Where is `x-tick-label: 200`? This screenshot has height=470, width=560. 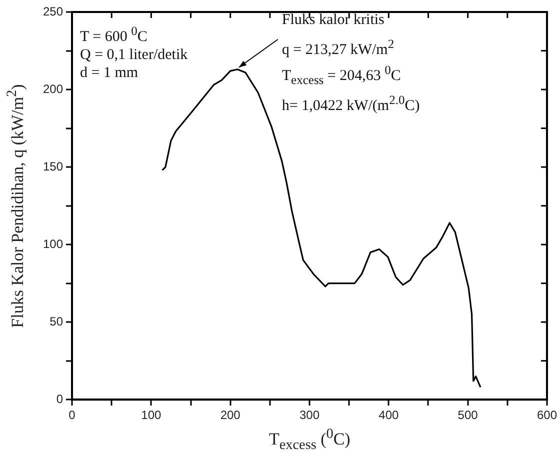 x-tick-label: 200 is located at coordinates (230, 415).